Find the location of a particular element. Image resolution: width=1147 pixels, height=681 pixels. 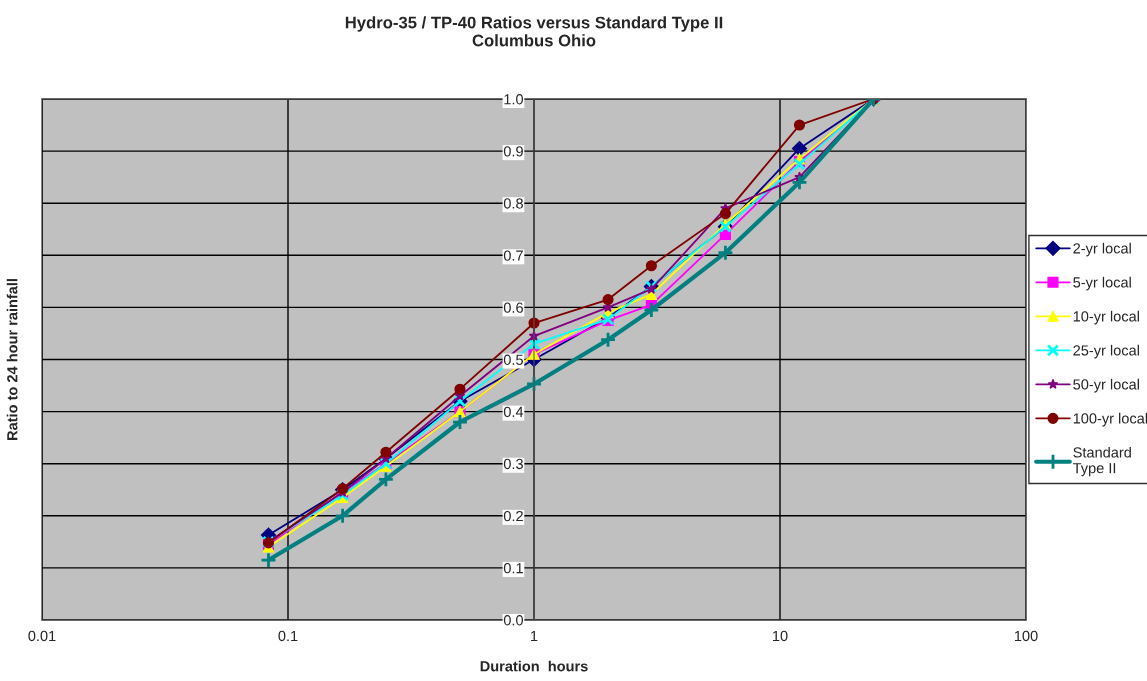

y-tick-label: 0.9 is located at coordinates (513, 151).